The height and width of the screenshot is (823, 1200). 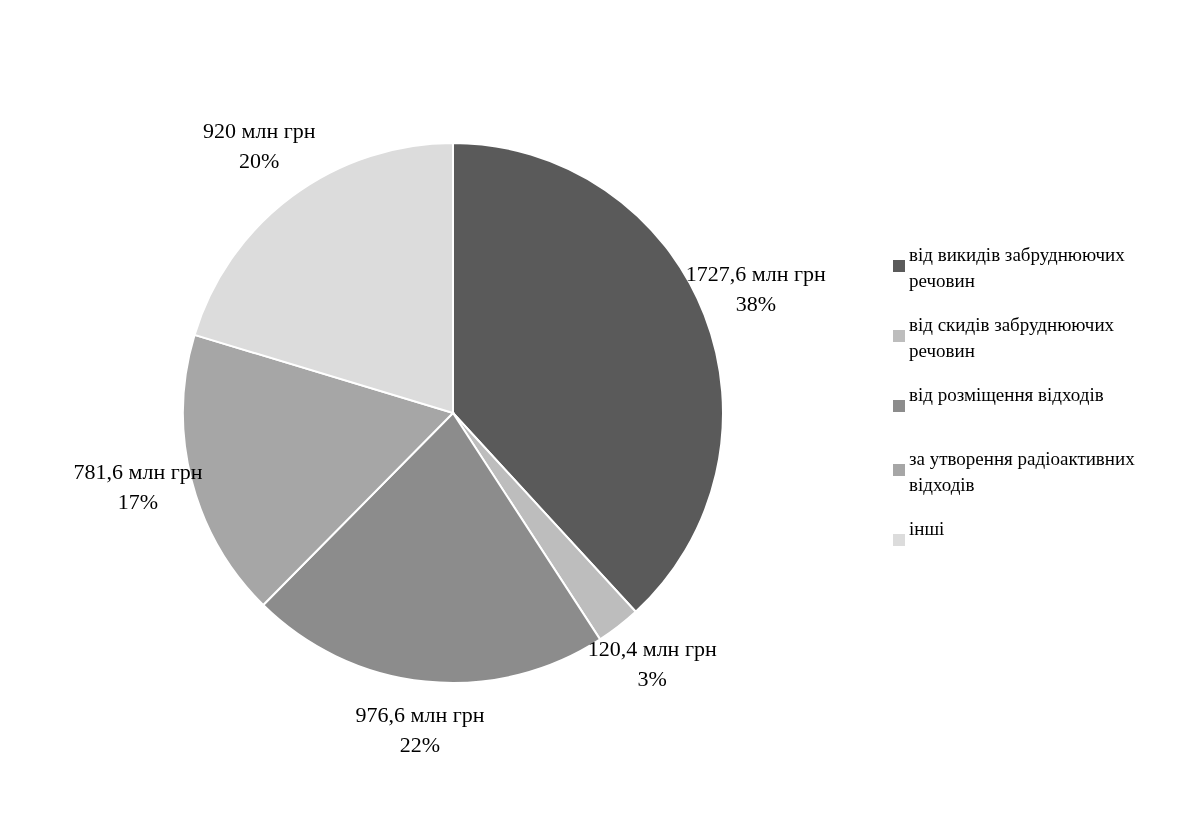 I want to click on legend-label: від викидів забруднюючих речовин, so click(x=1017, y=267).